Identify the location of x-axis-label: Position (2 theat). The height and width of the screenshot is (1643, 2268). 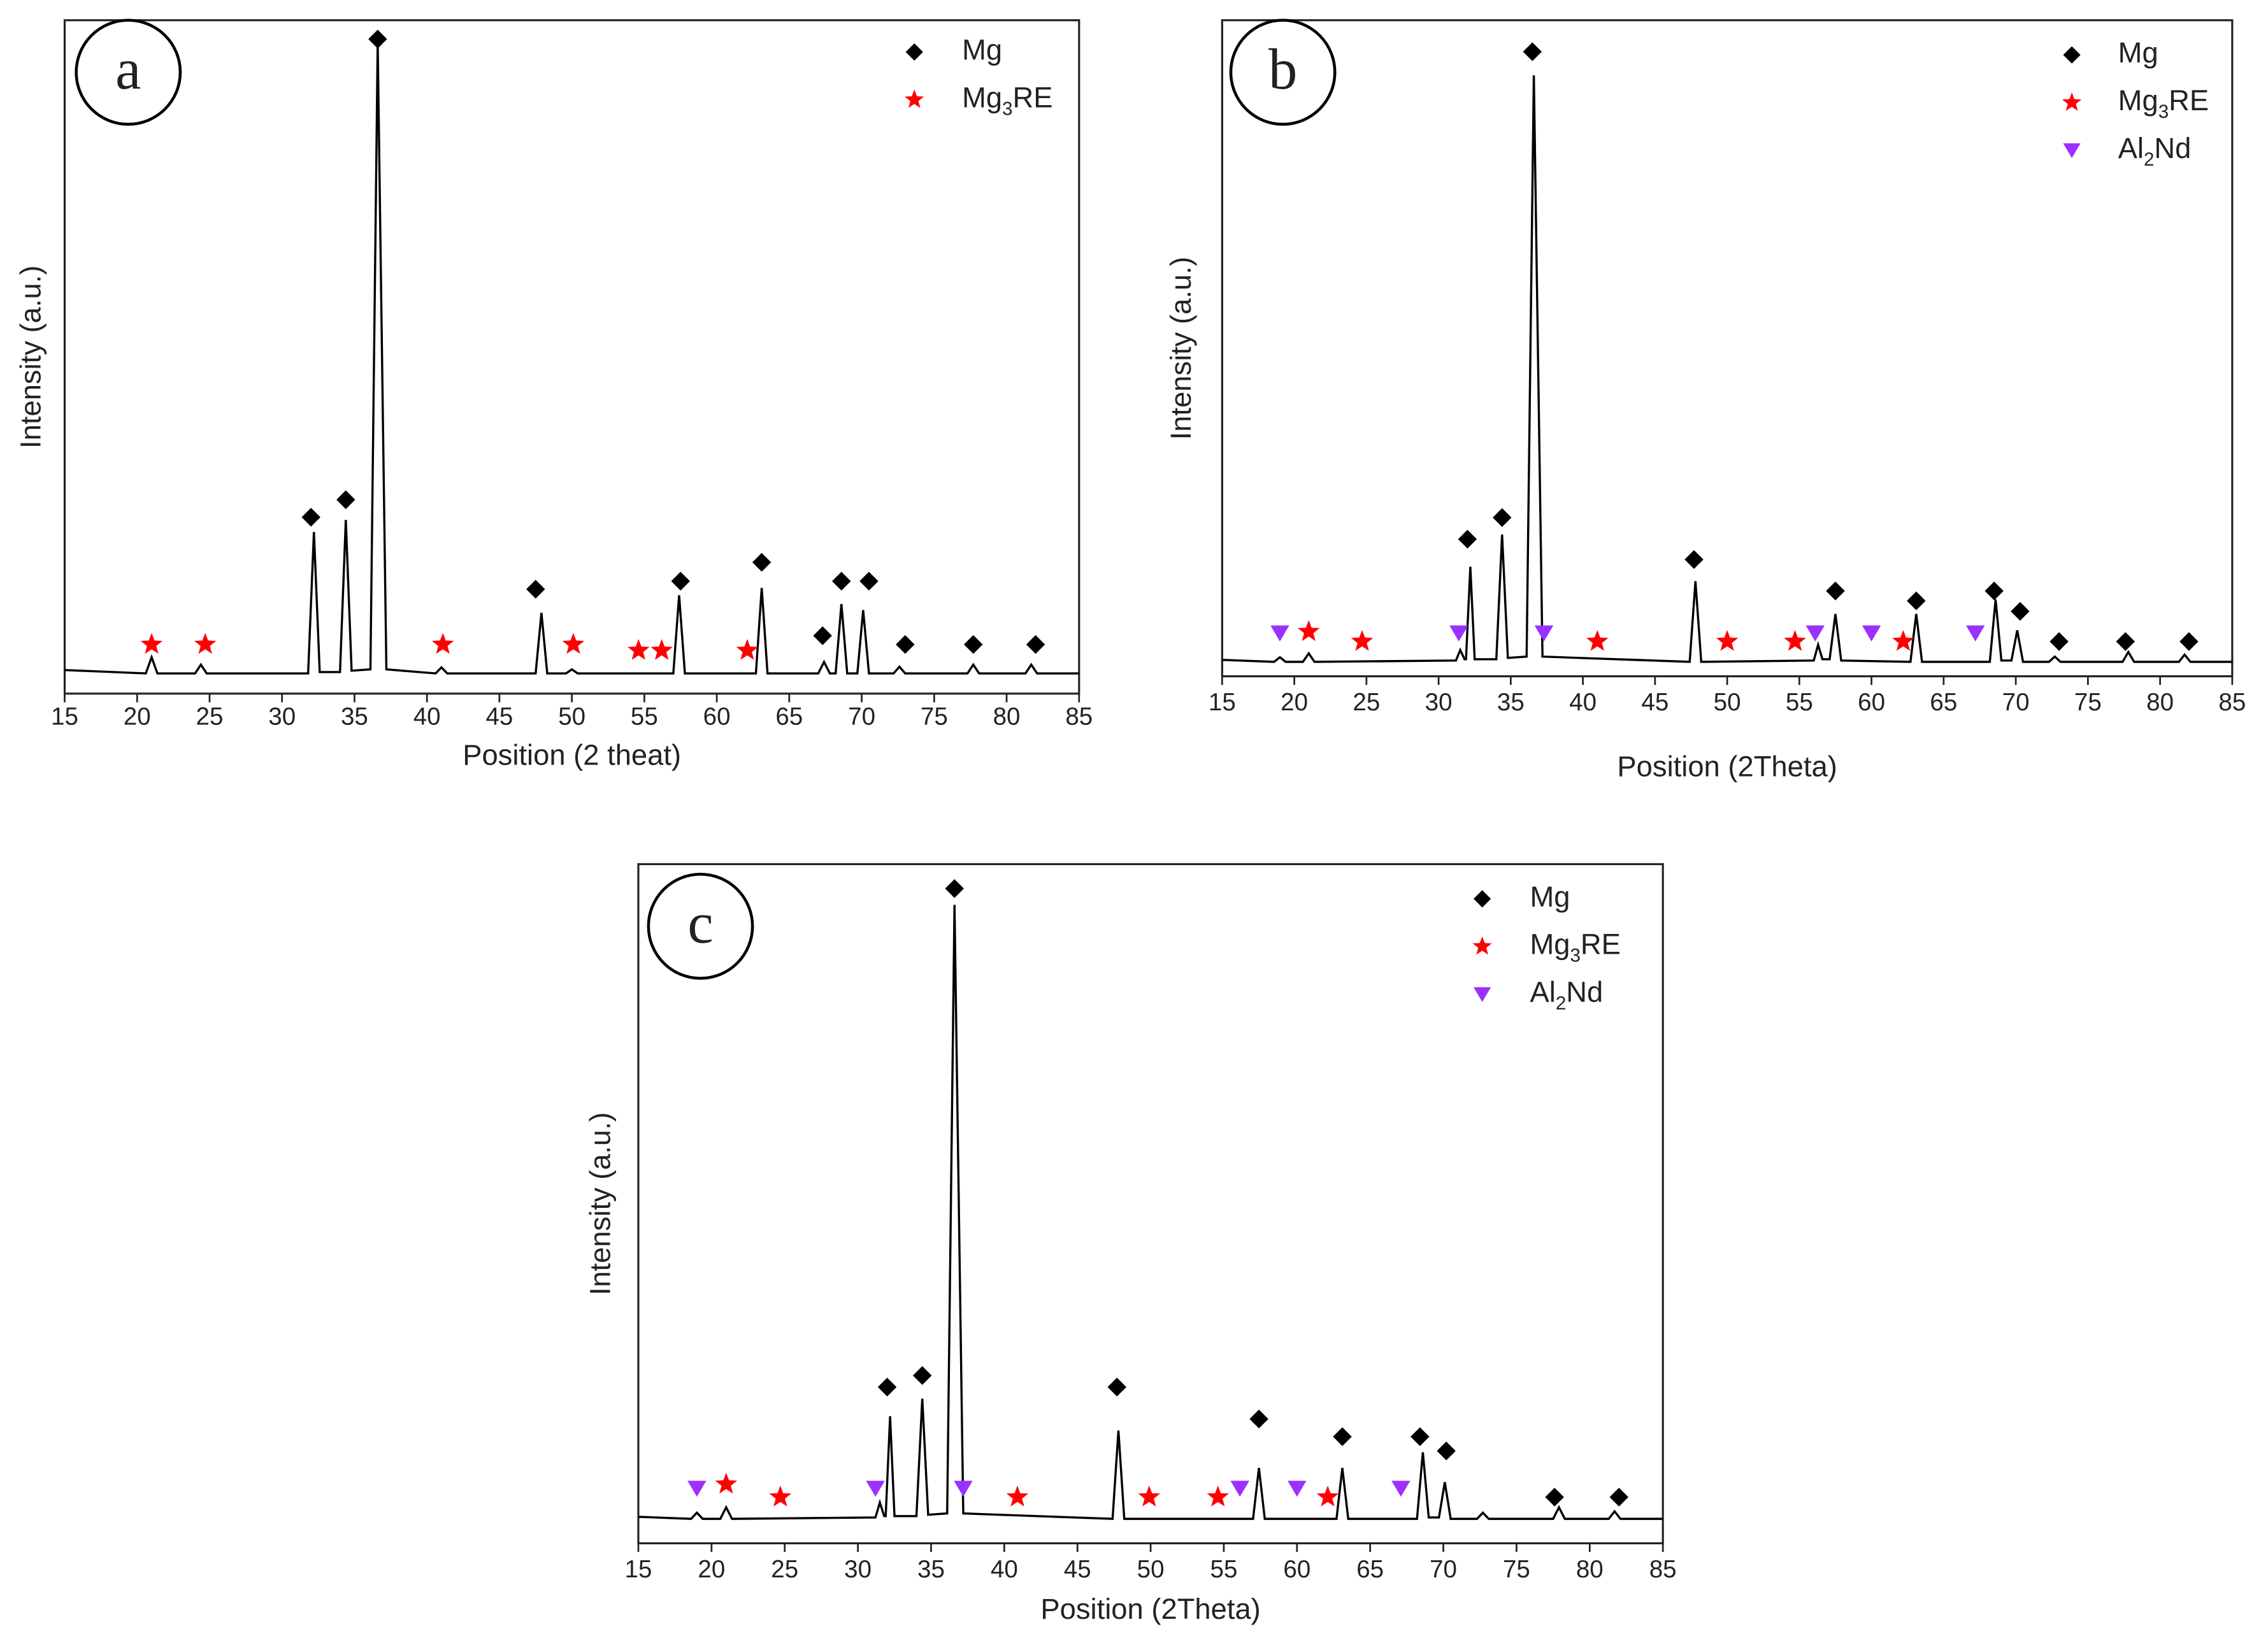
(572, 755).